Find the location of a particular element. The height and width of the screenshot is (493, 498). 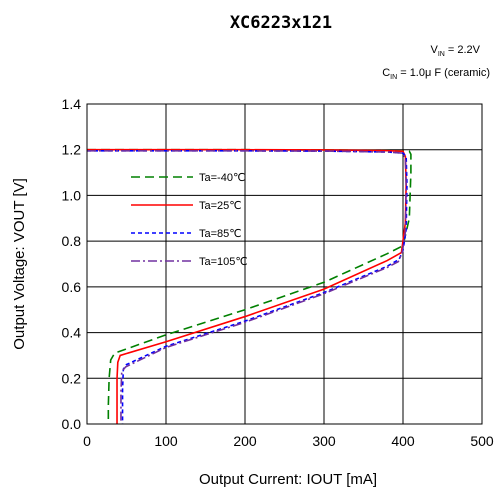

condition-cin-main: C is located at coordinates (386, 73).